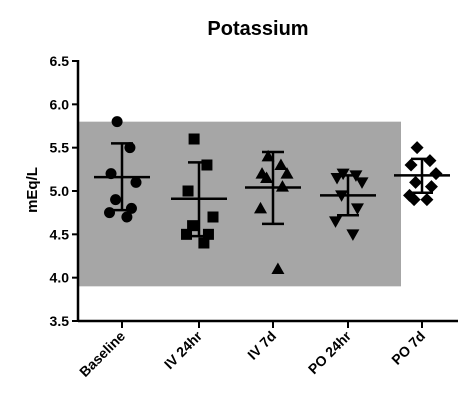 This screenshot has height=400, width=458. Describe the element at coordinates (261, 345) in the screenshot. I see `x-tick-label: IV 7d` at that location.